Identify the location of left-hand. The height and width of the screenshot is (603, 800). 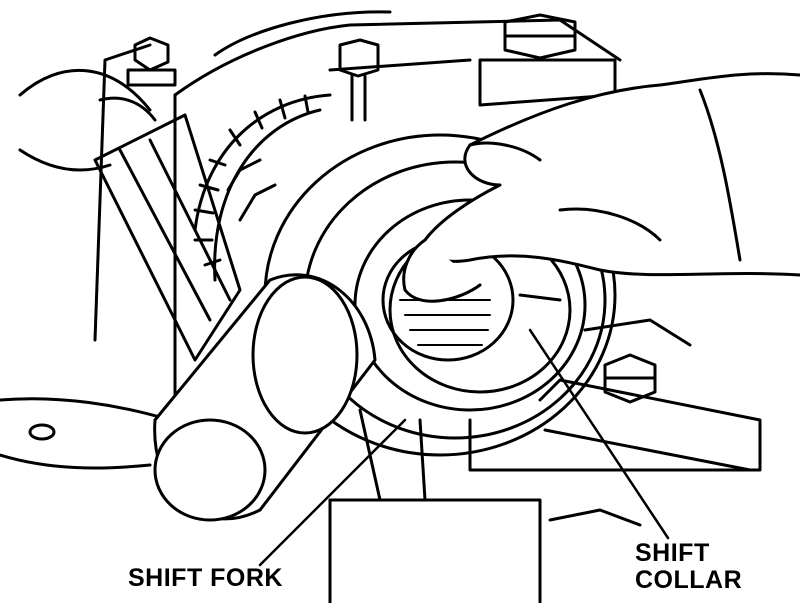
(87, 120).